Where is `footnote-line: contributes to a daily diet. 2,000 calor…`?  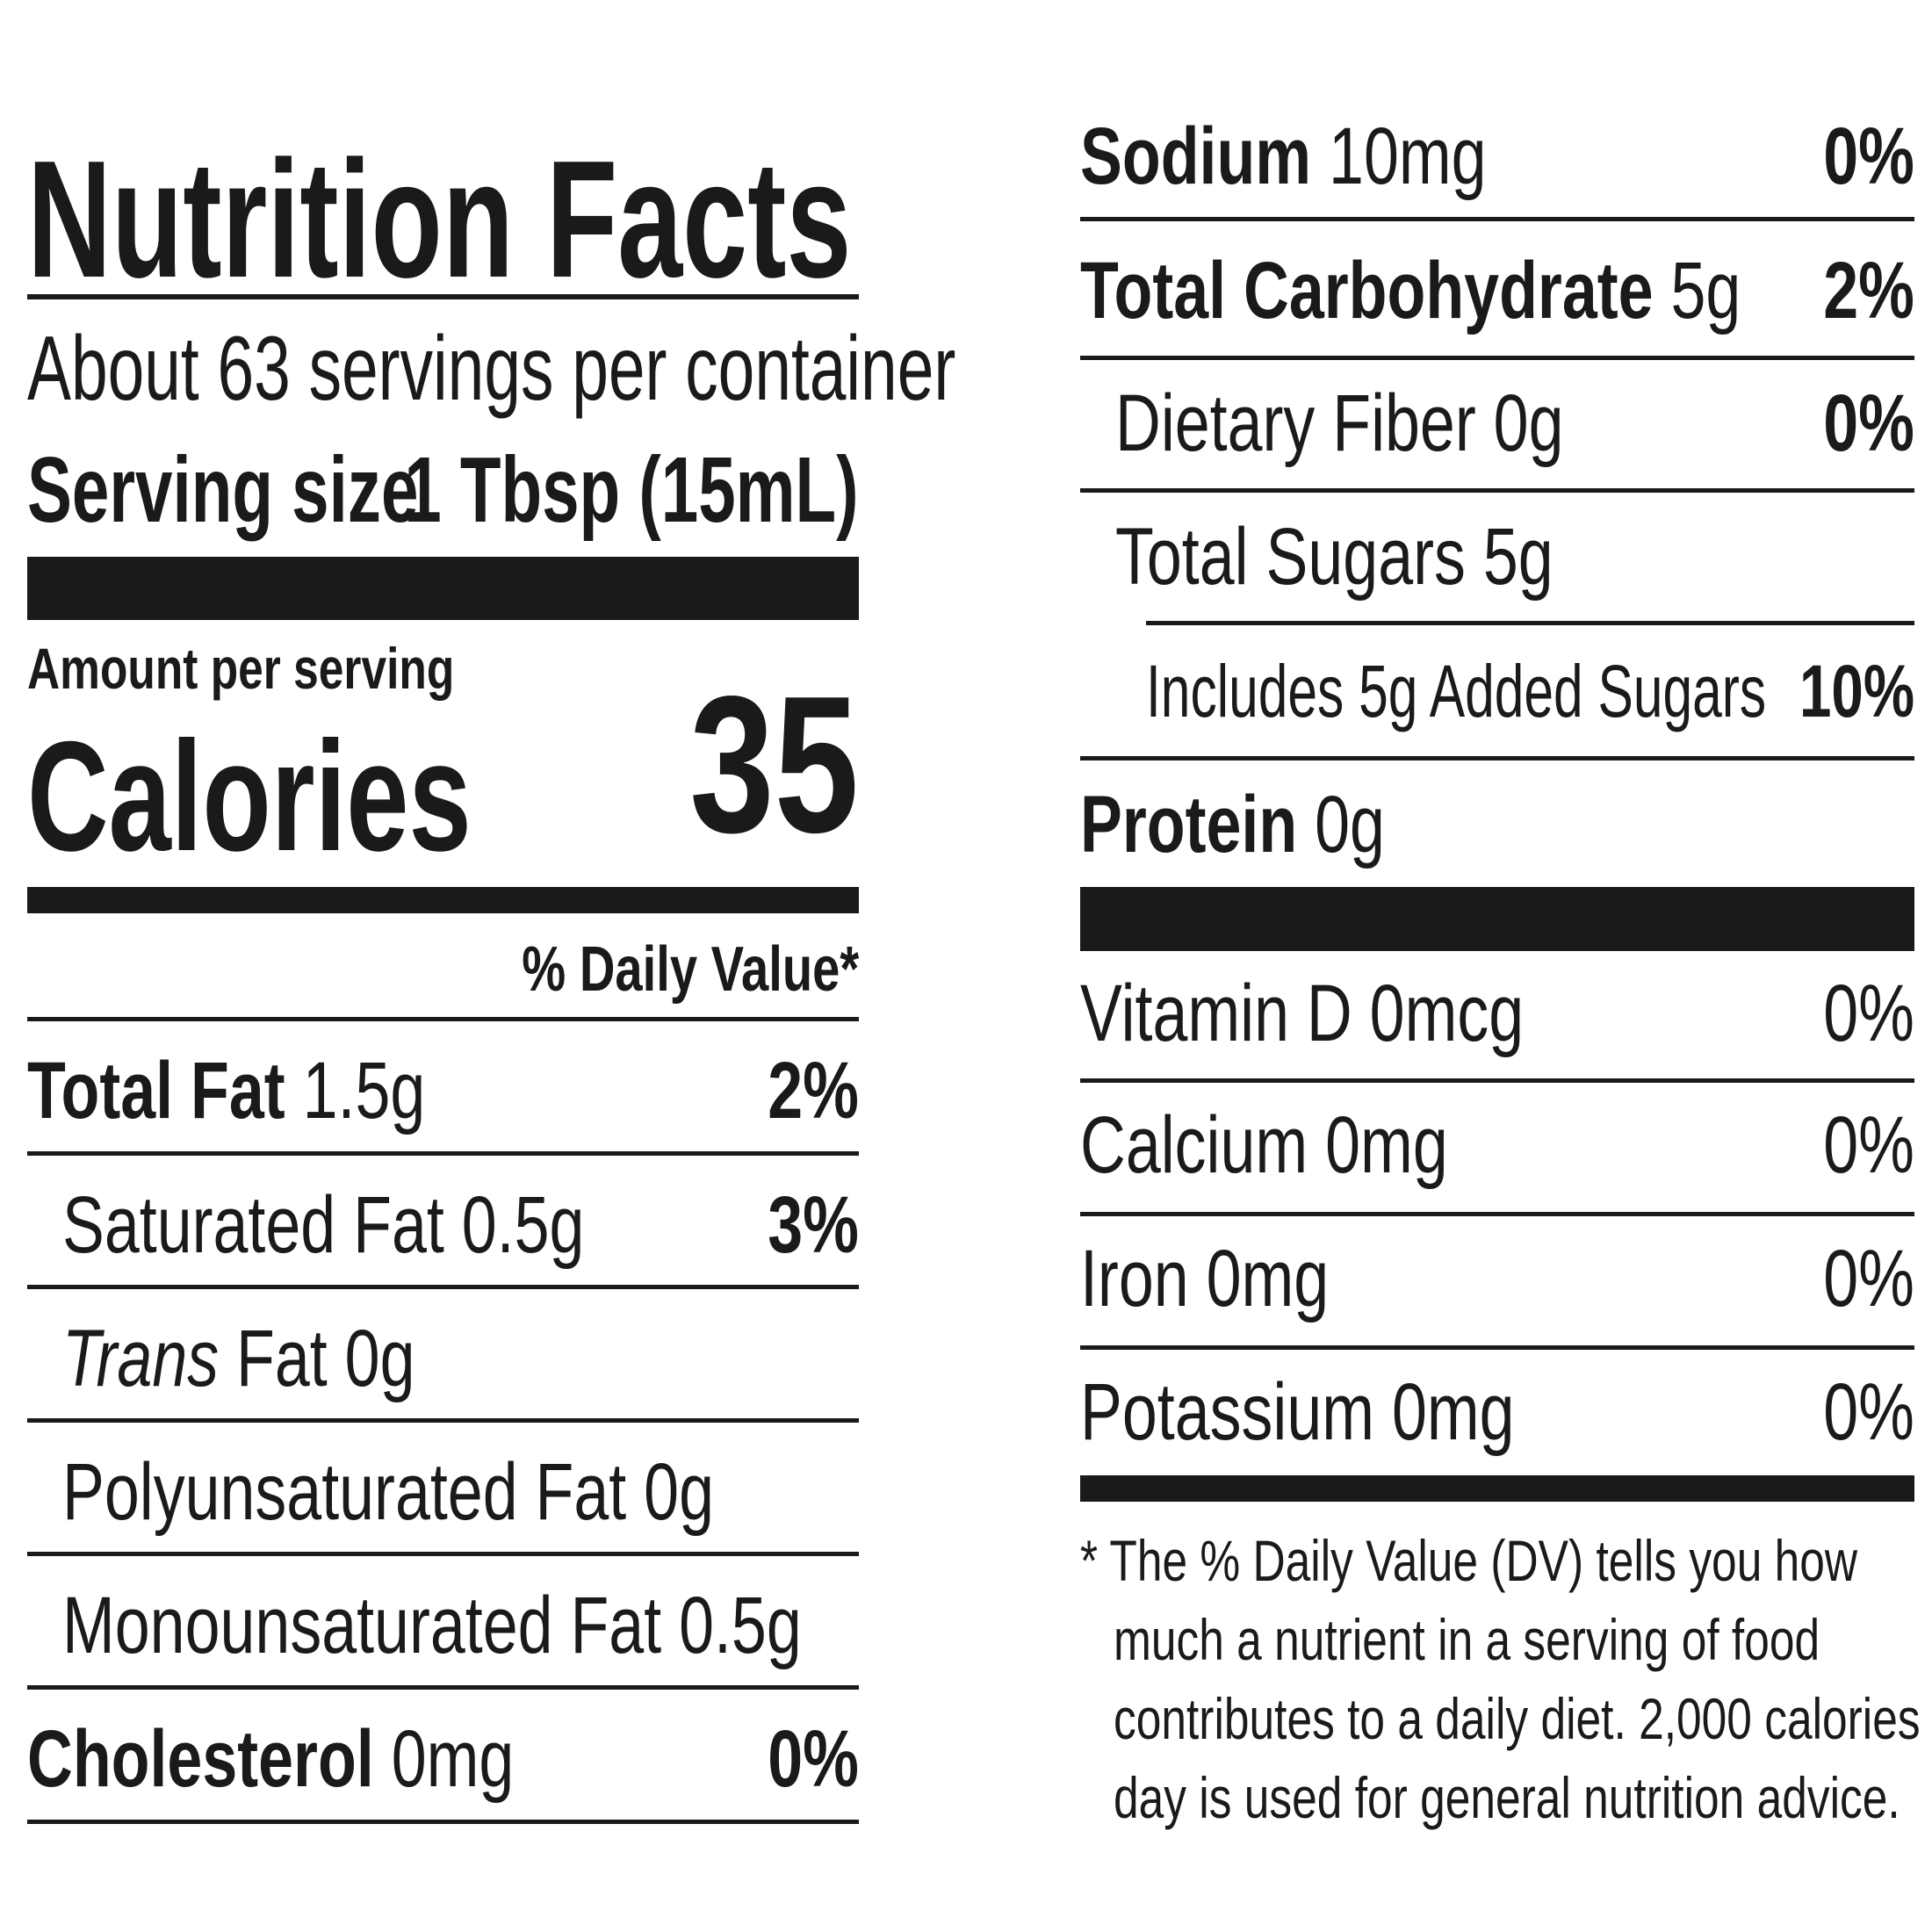
footnote-line: contributes to a daily diet. 2,000 calor… is located at coordinates (1523, 1719).